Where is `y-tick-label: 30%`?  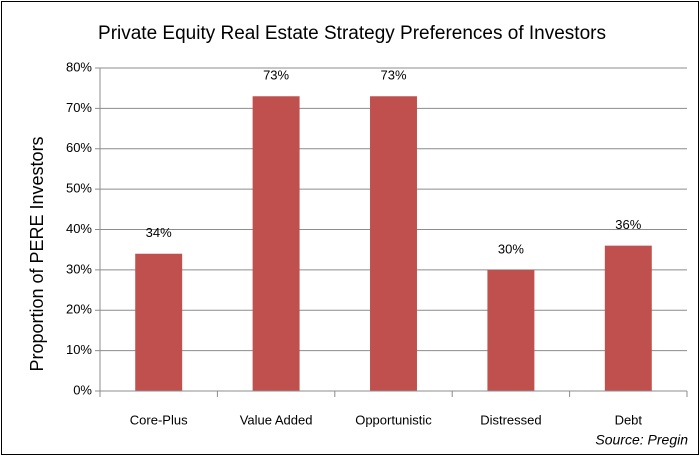 y-tick-label: 30% is located at coordinates (79, 268).